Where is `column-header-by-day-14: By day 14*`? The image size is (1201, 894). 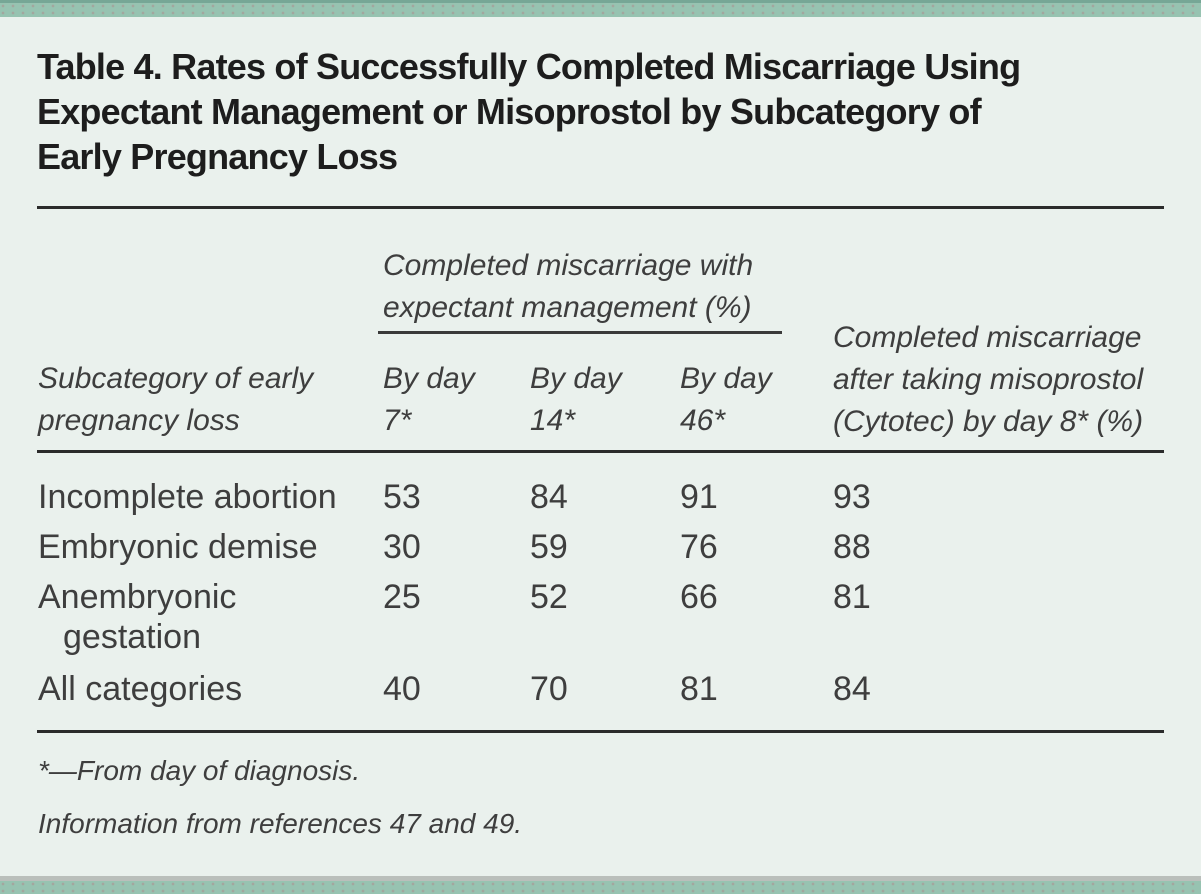 column-header-by-day-14: By day 14* is located at coordinates (576, 400).